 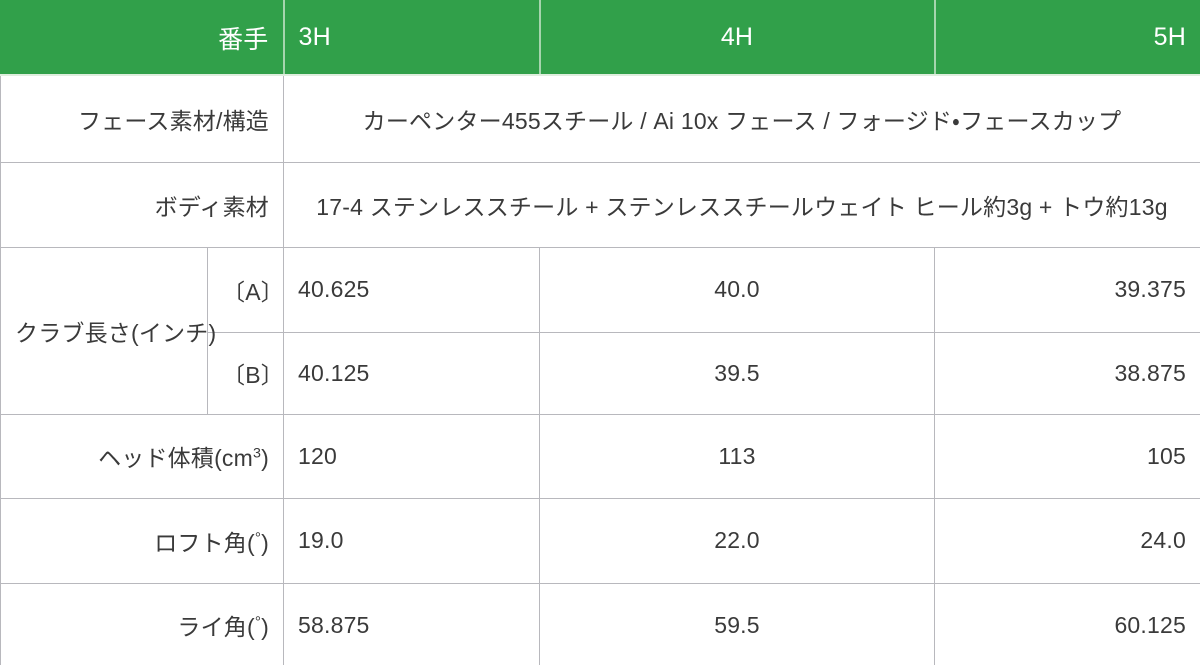 What do you see at coordinates (737, 540) in the screenshot?
I see `cell-loft-angle-4h: 22.0` at bounding box center [737, 540].